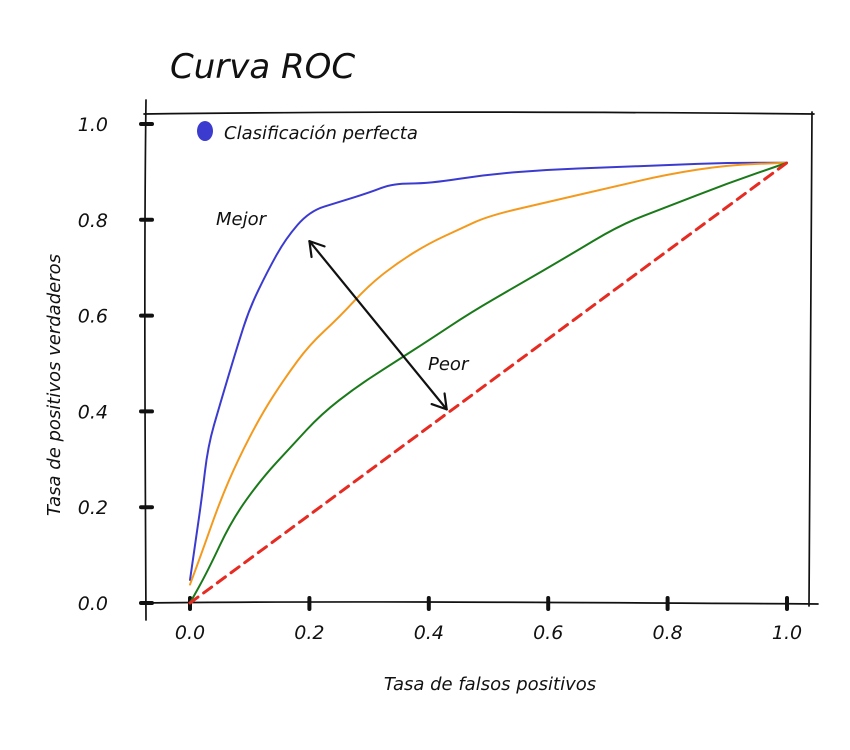  Describe the element at coordinates (490, 684) in the screenshot. I see `x-axis-label: Tasa de falsos positivos` at that location.